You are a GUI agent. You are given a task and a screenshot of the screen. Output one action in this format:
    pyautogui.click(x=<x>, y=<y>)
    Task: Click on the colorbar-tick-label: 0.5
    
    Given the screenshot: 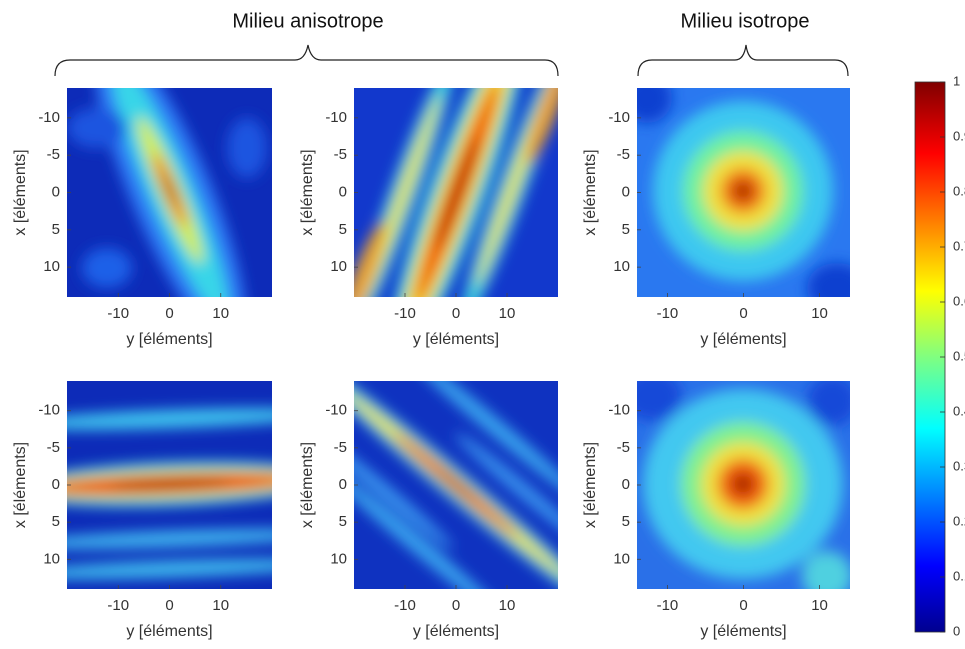 What is the action you would take?
    pyautogui.click(x=959, y=355)
    